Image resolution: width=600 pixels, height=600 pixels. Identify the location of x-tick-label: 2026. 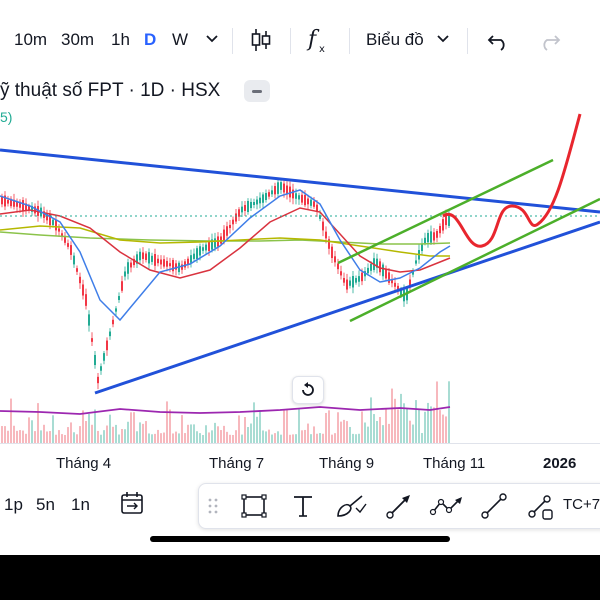
(559, 464).